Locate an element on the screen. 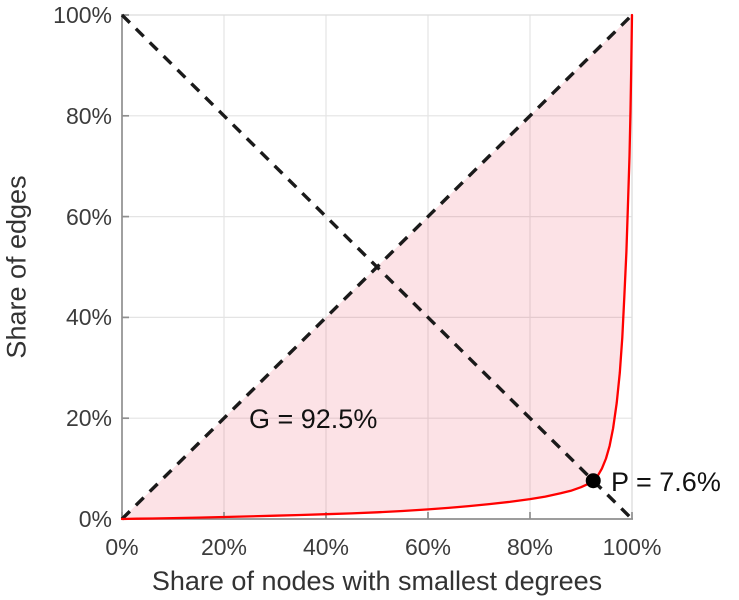  x-tick-label: 80% is located at coordinates (530, 547).